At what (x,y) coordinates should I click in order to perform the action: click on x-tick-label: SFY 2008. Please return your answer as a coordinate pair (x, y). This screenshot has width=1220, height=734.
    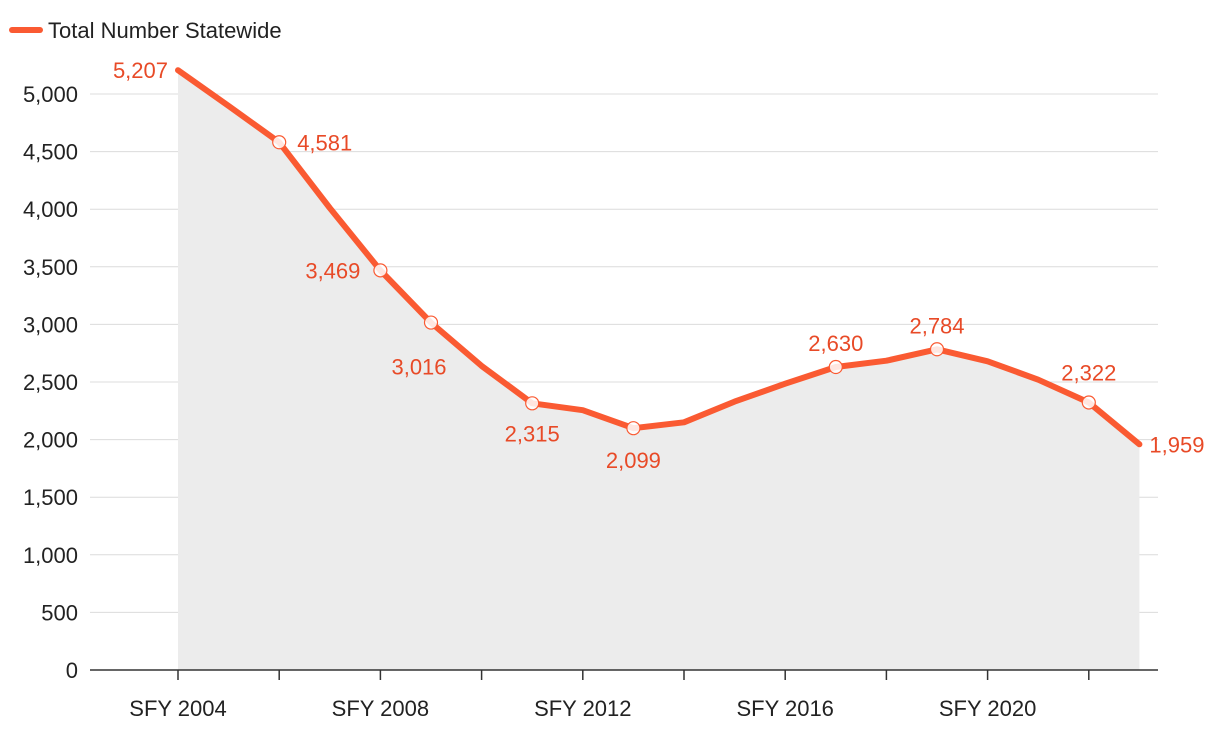
    Looking at the image, I should click on (380, 708).